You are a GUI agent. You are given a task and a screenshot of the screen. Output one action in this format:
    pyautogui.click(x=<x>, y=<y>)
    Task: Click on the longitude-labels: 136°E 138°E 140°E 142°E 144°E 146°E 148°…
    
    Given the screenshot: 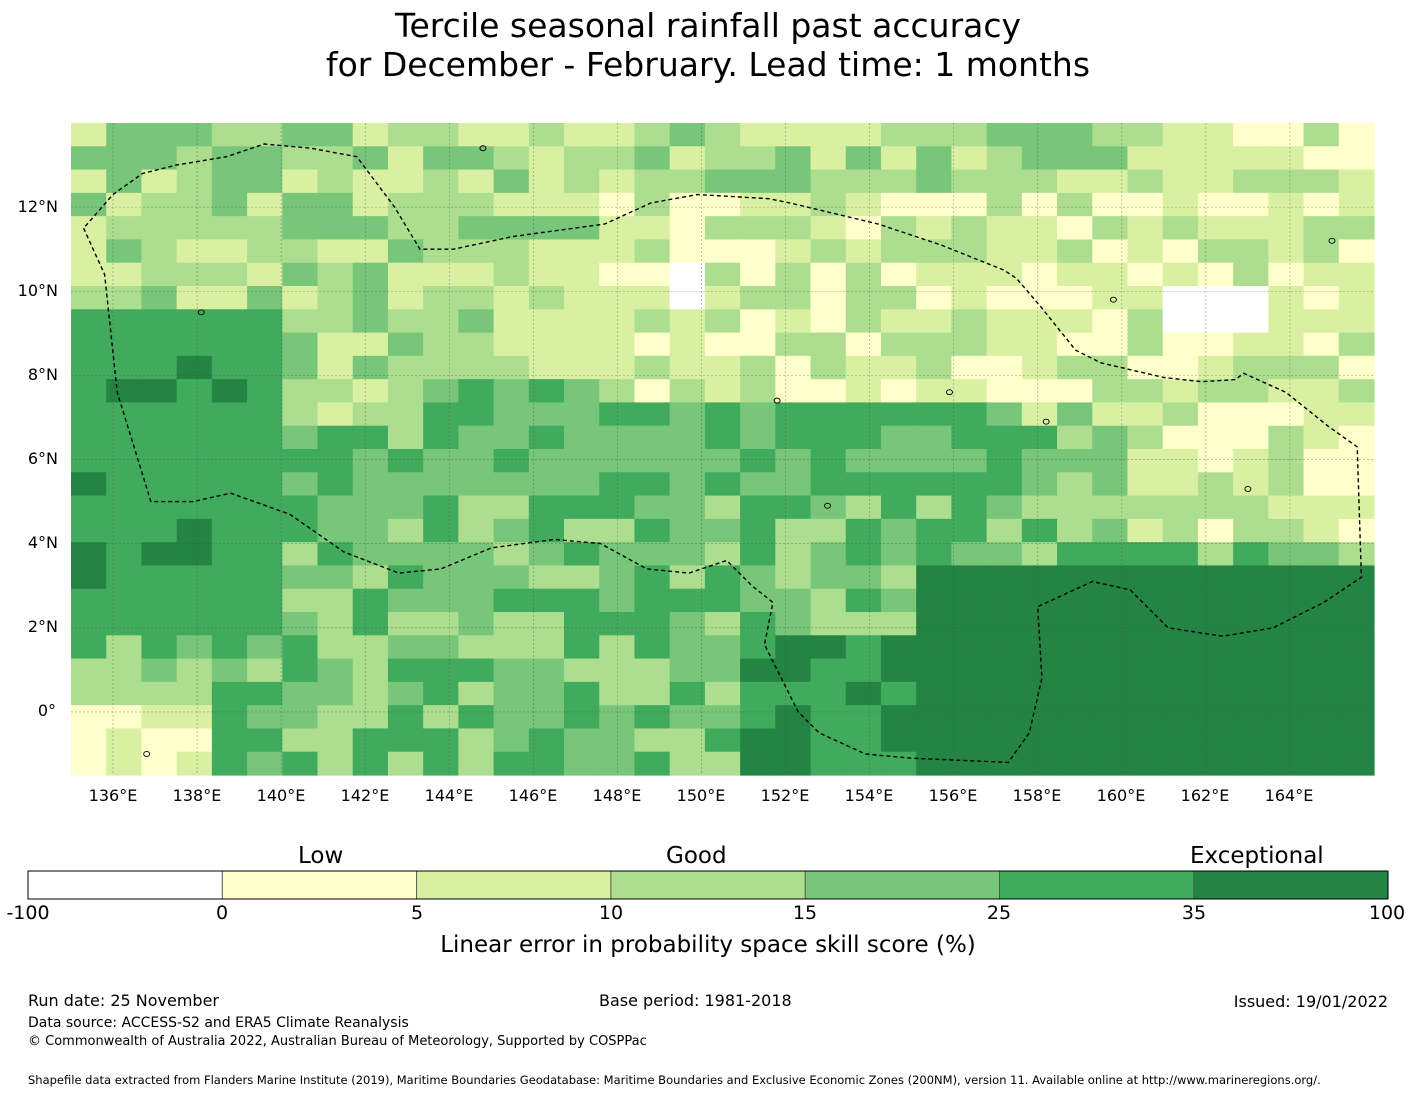 What is the action you would take?
    pyautogui.click(x=701, y=795)
    